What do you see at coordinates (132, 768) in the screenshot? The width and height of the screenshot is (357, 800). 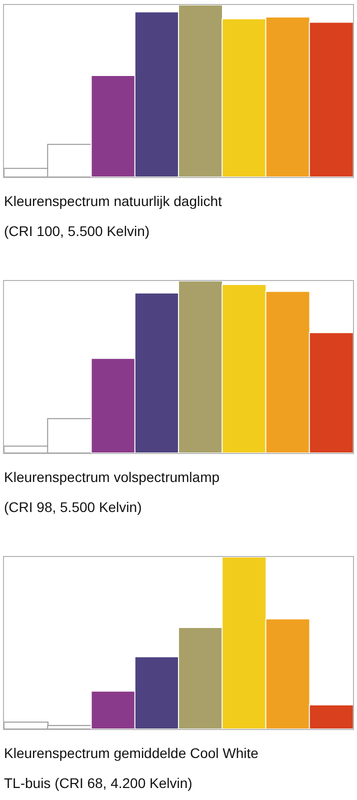 I see `text: Kleurenspectrum gemiddelde Cool White TL-buis (CRI 68, 4.200 Kelvin)` at bounding box center [132, 768].